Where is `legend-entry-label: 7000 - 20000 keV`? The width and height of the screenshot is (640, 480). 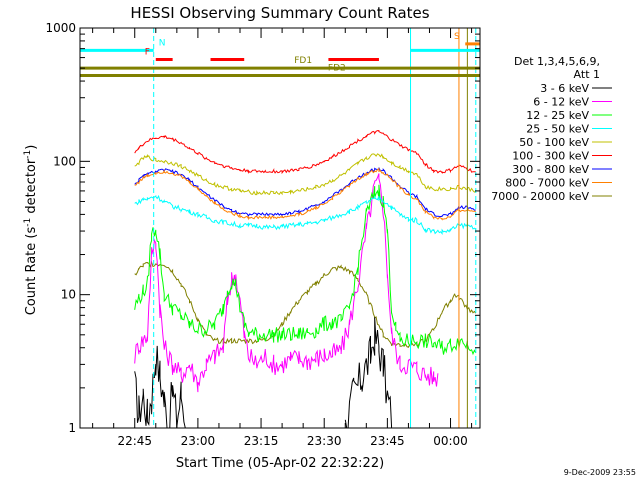 legend-entry-label: 7000 - 20000 keV is located at coordinates (540, 196).